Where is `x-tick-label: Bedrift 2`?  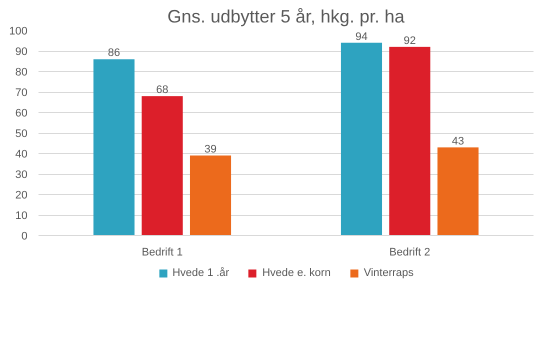 x-tick-label: Bedrift 2 is located at coordinates (409, 252).